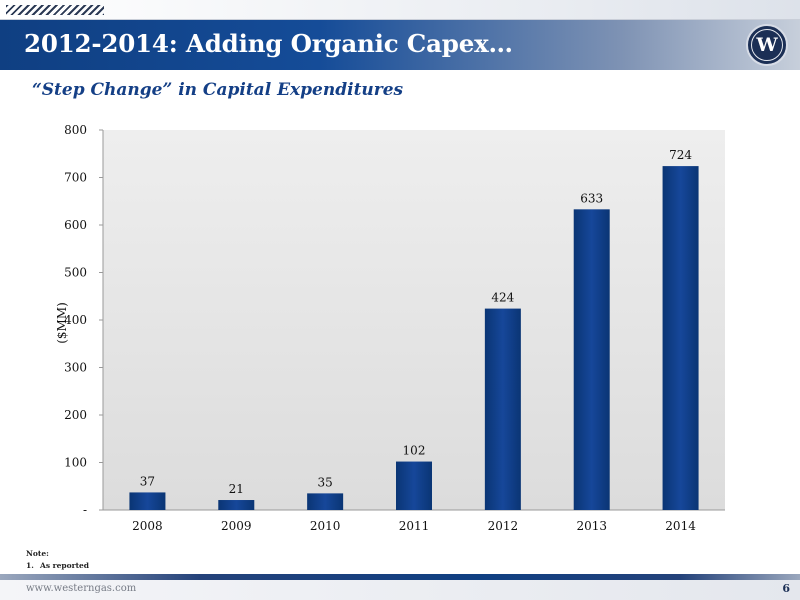  I want to click on x-tick-label: 2010, so click(325, 526).